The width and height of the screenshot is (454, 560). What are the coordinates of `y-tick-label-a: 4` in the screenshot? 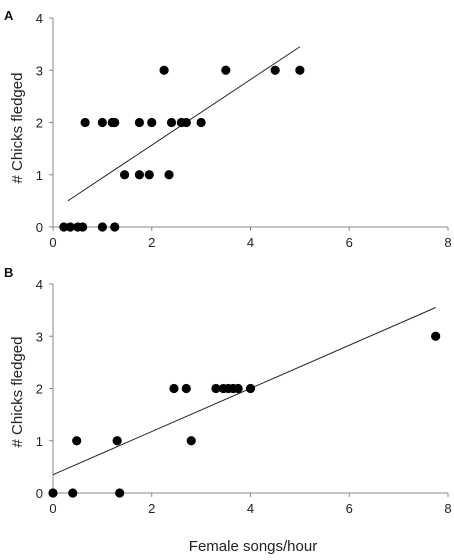 It's located at (39, 18).